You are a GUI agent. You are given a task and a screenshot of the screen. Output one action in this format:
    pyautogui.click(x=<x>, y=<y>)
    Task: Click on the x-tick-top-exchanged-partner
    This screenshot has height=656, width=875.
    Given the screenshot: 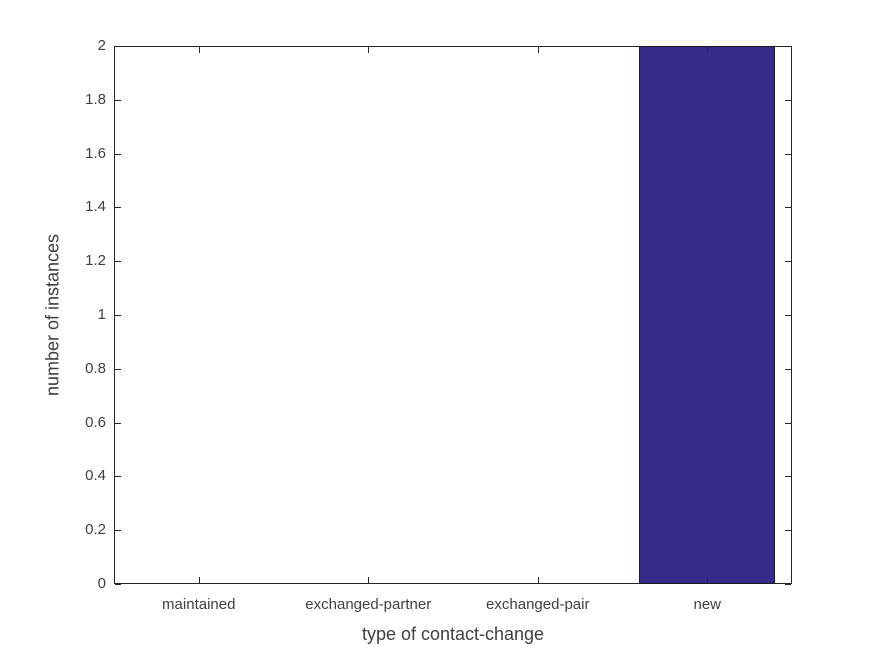 What is the action you would take?
    pyautogui.click(x=369, y=50)
    